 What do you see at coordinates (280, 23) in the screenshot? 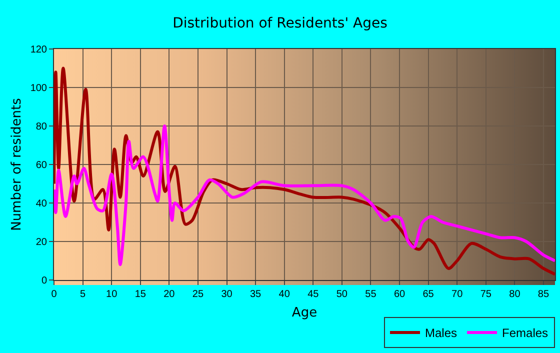
I see `chart-title: Distribution of Residents' Ages` at bounding box center [280, 23].